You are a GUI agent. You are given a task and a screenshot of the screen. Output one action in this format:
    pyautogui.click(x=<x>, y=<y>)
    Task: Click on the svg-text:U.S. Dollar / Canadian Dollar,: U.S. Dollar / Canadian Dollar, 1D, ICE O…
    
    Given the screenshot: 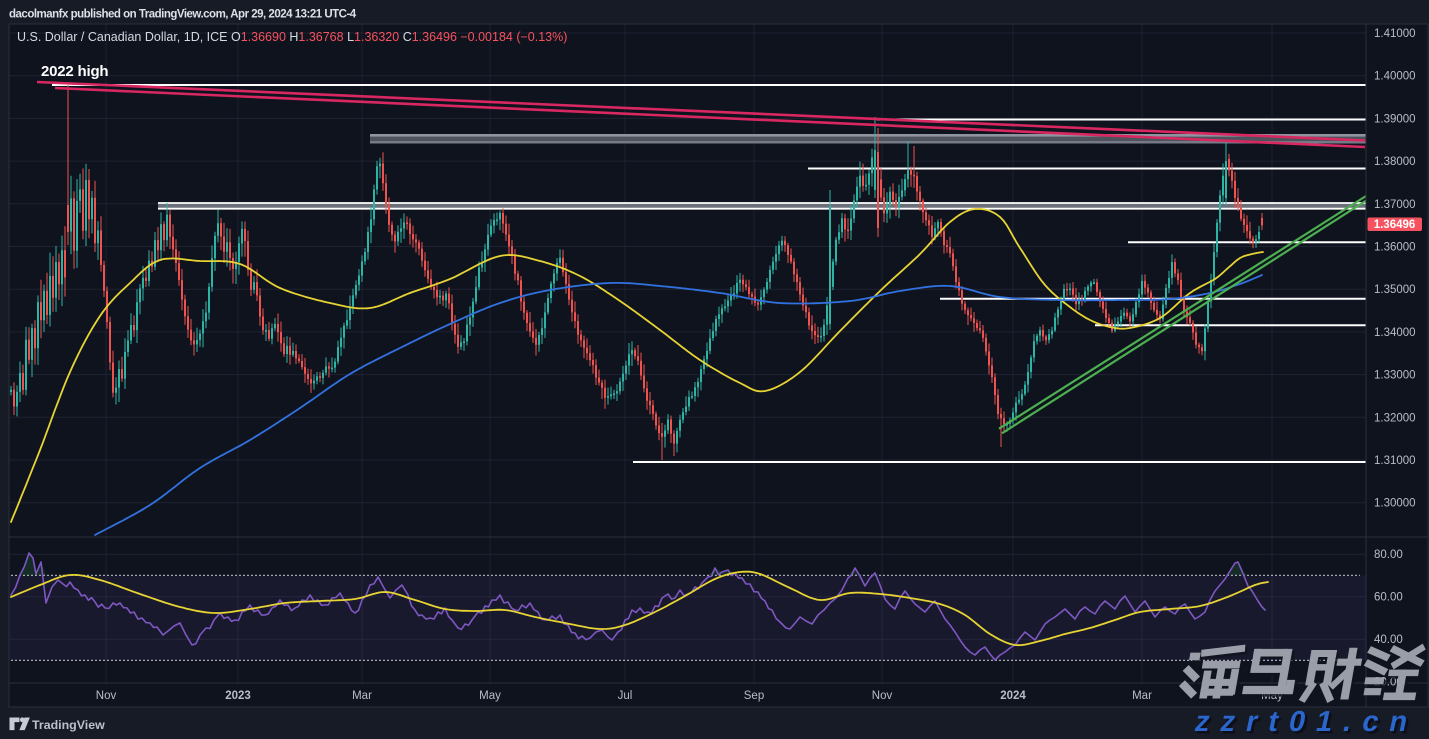 What is the action you would take?
    pyautogui.click(x=292, y=37)
    